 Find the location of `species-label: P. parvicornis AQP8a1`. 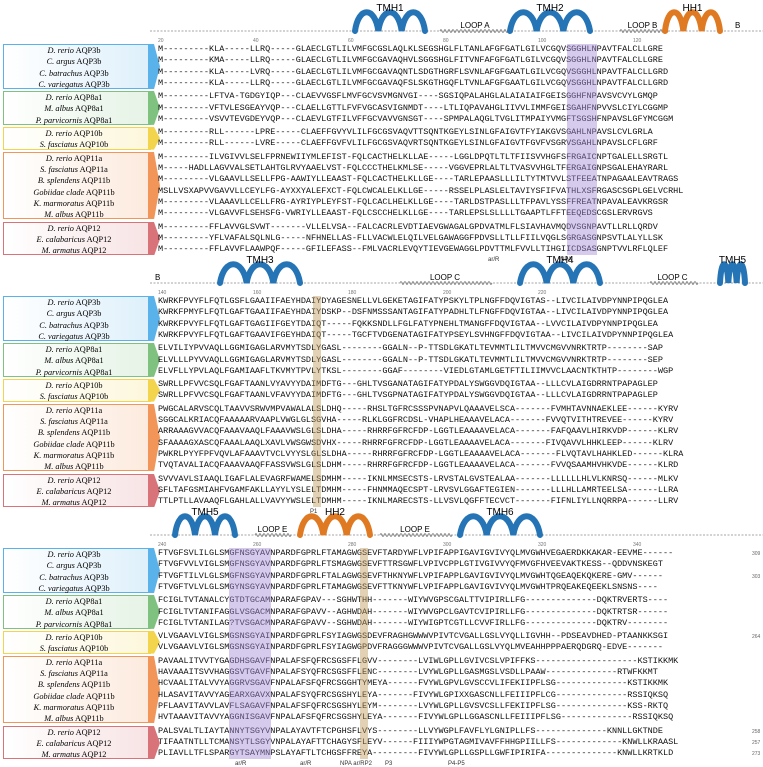

species-label: P. parvicornis AQP8a1 is located at coordinates (74, 120).